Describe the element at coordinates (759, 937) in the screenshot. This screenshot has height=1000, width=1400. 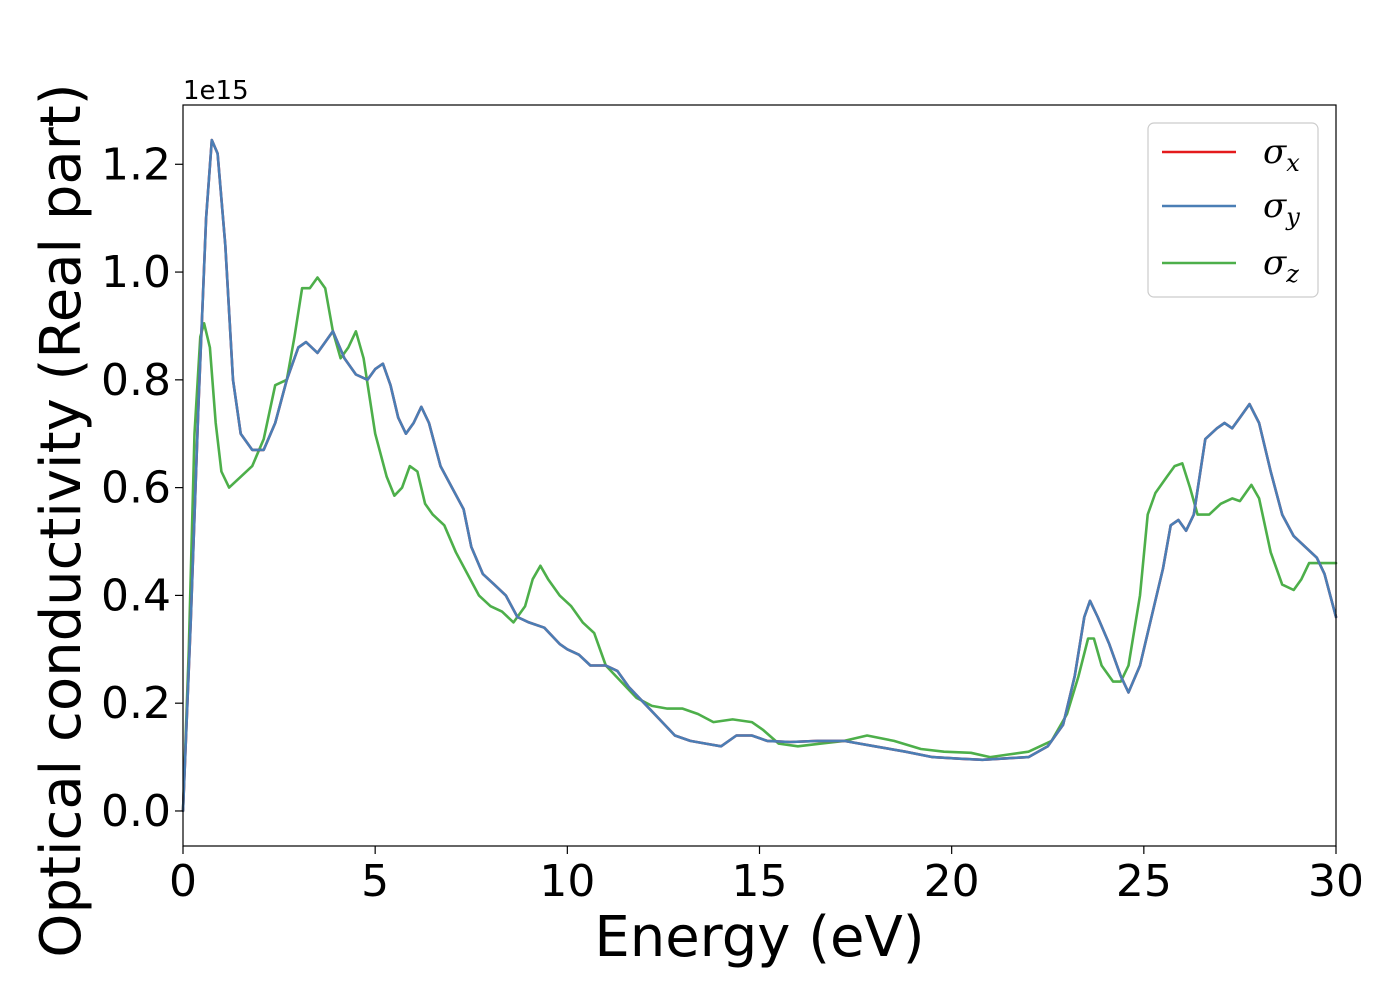
I see `x-axis-label: Energy (eV)` at that location.